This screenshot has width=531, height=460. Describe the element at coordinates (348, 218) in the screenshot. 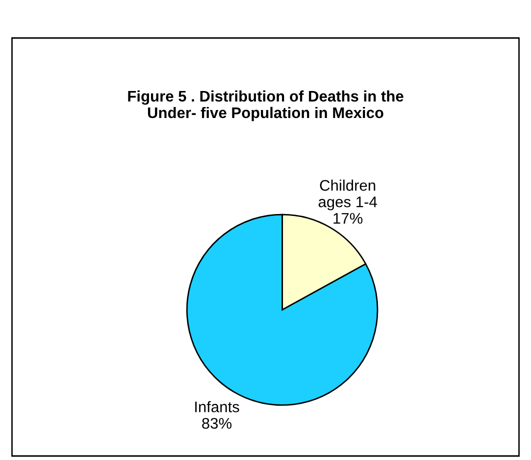

I see `data-label: 17%` at that location.